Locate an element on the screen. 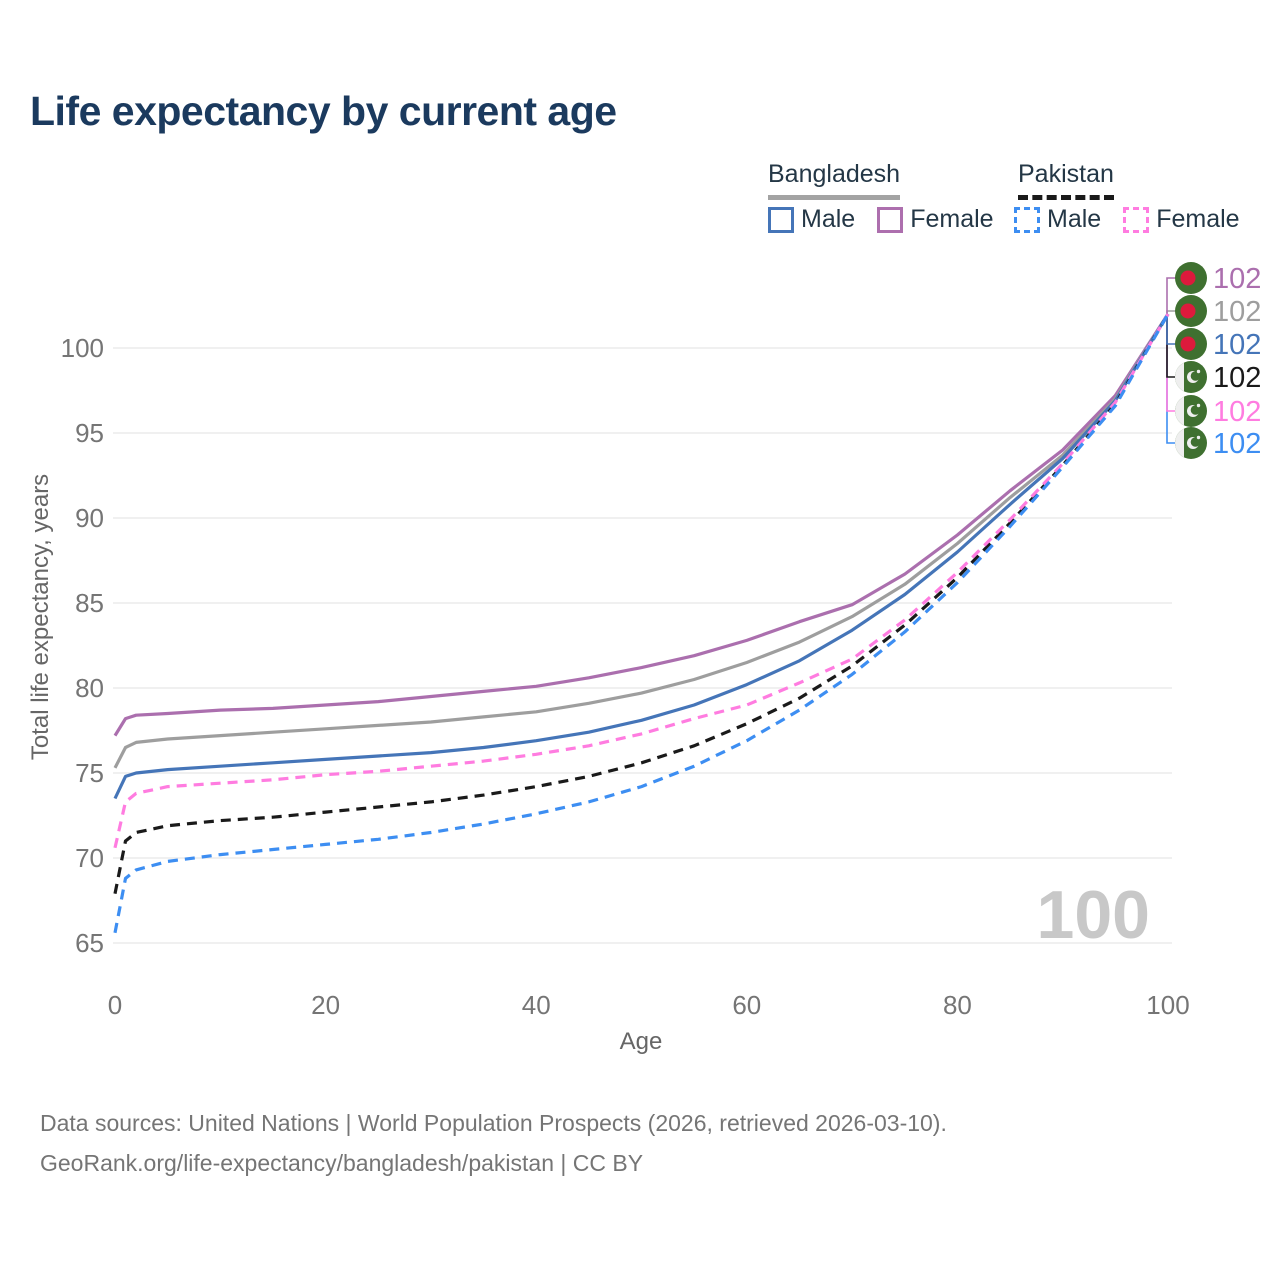  legend-line-swatch-pakistan is located at coordinates (1066, 197).